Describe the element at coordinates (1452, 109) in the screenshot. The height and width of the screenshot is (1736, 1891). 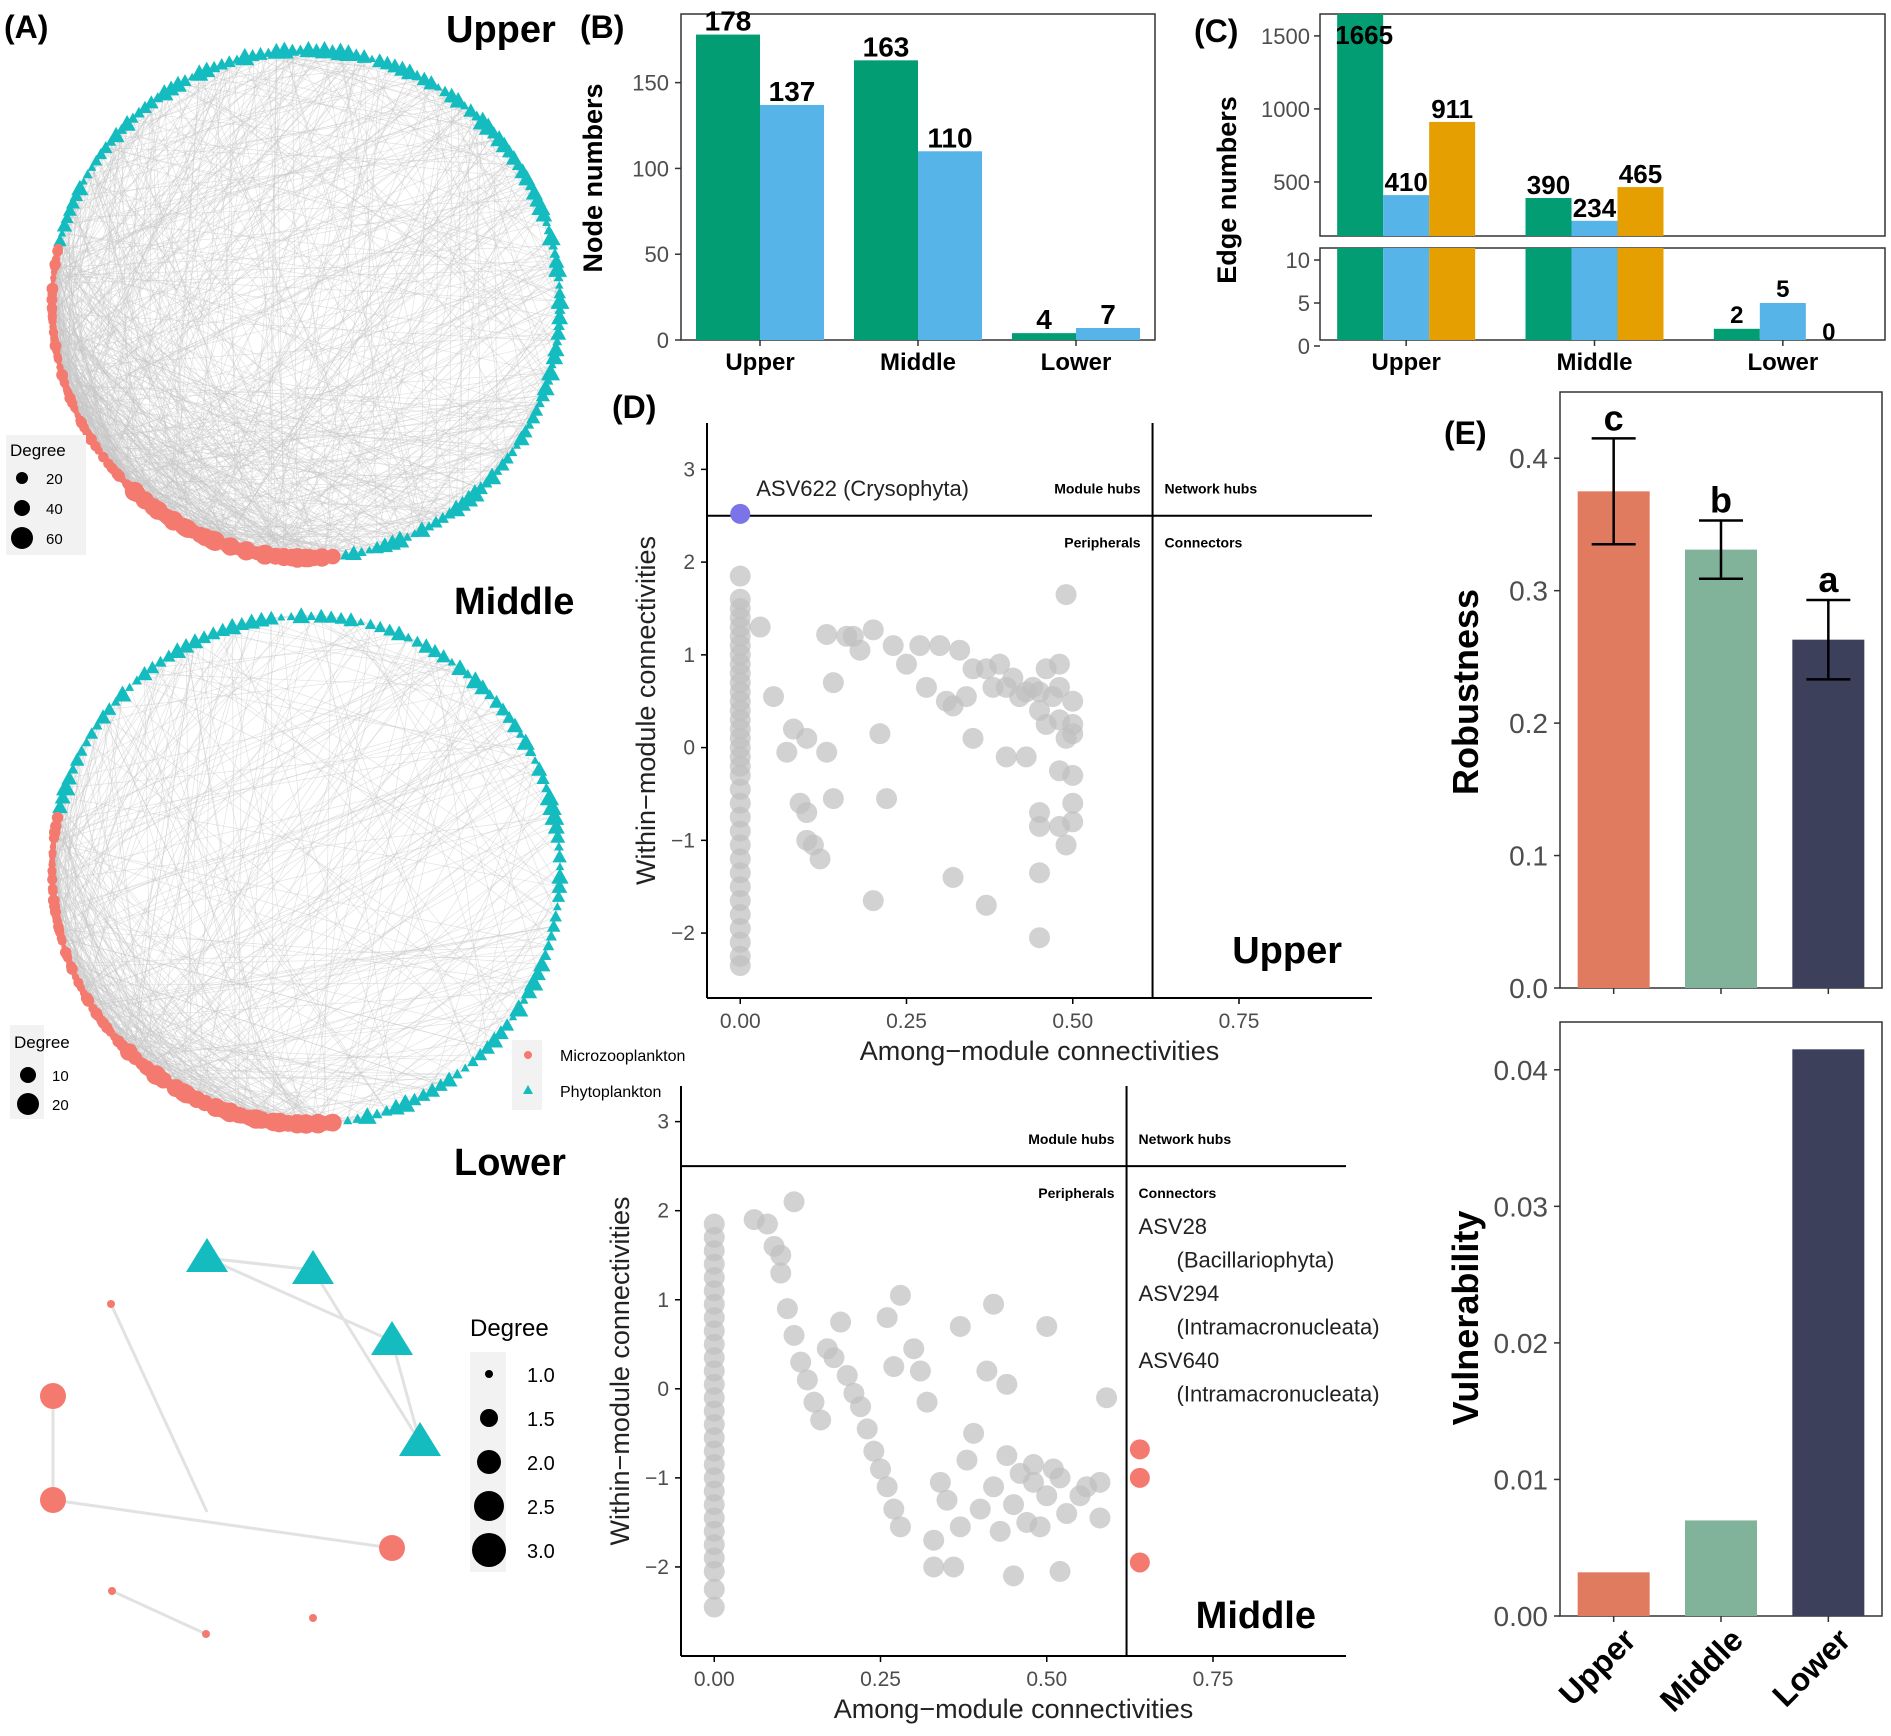
I see `data-label: 911` at that location.